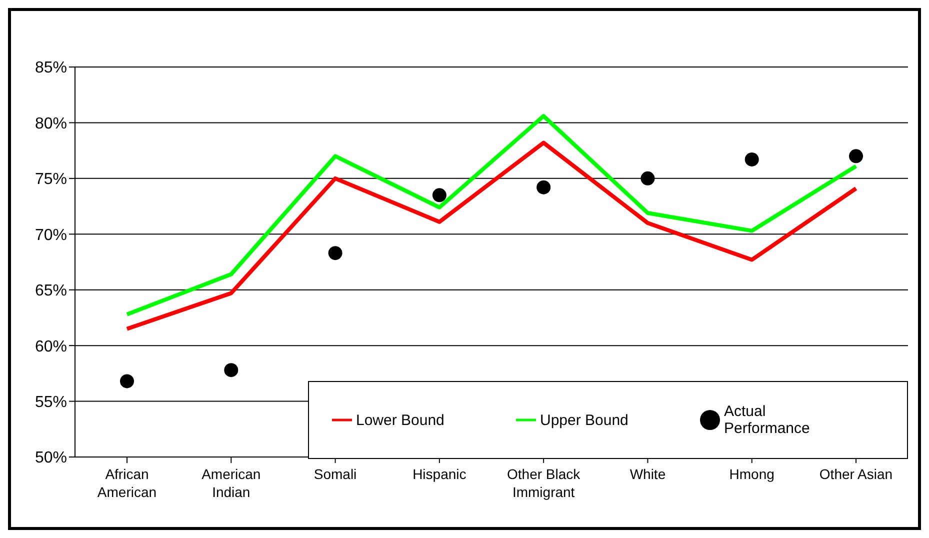  What do you see at coordinates (50, 68) in the screenshot?
I see `y-tick-label: 85%` at bounding box center [50, 68].